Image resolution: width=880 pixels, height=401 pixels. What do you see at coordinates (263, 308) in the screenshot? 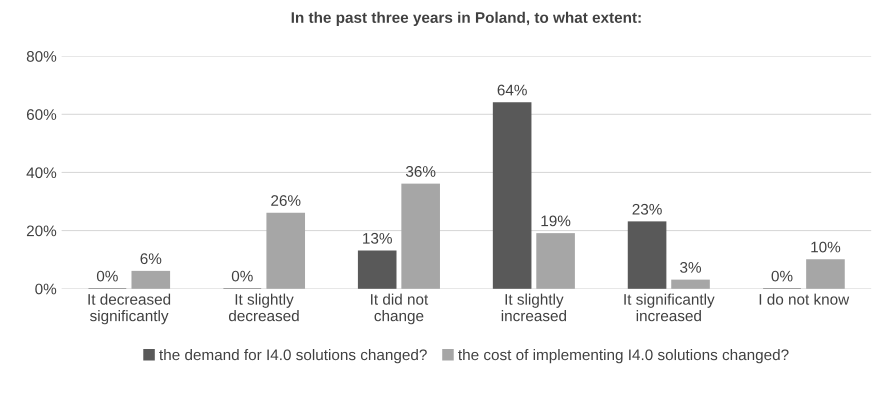
I see `x-tick-label: It slightly decreased` at bounding box center [263, 308].